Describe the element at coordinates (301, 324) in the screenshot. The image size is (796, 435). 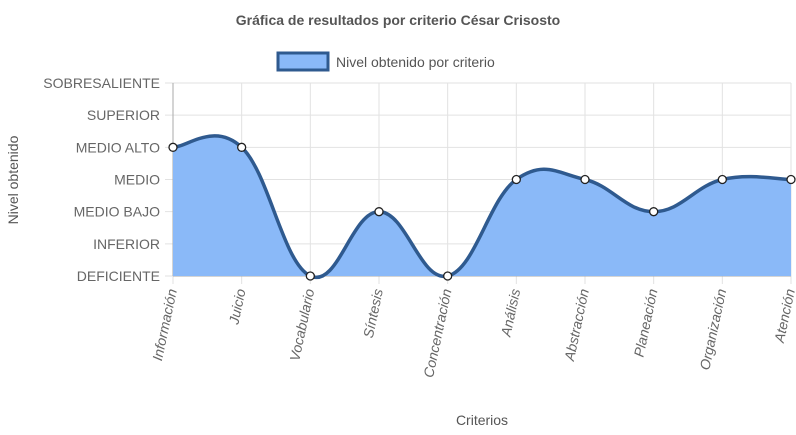
I see `x-tick-label: Vocabulario` at that location.